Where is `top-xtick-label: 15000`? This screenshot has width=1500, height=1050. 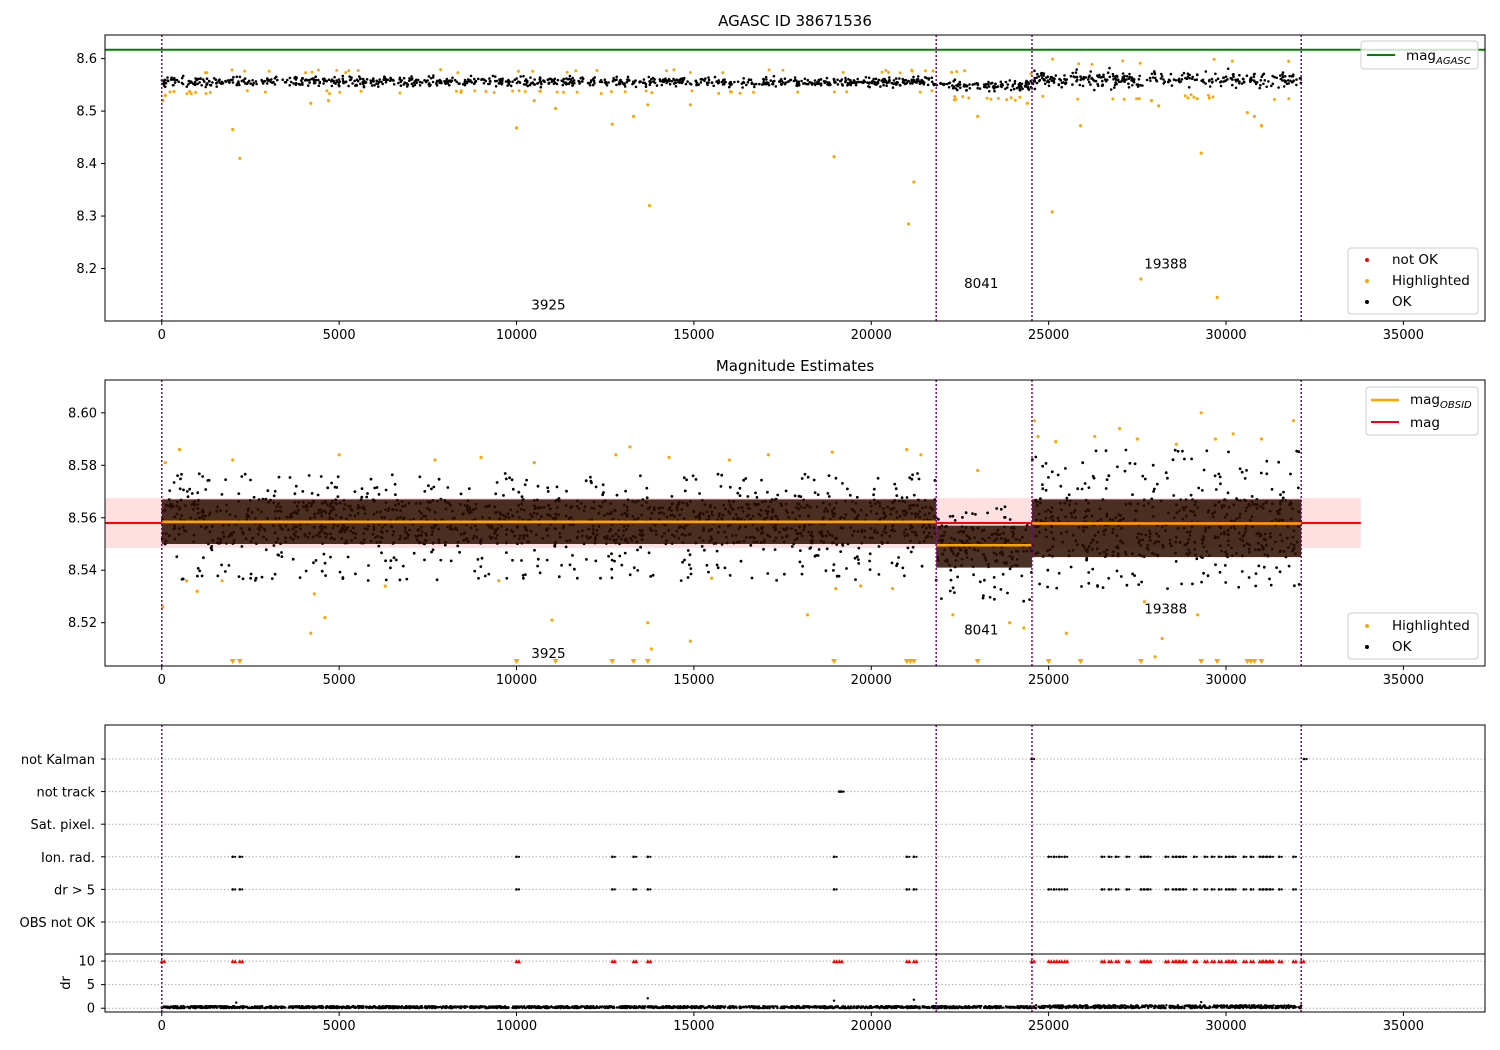
top-xtick-label: 15000 is located at coordinates (693, 335).